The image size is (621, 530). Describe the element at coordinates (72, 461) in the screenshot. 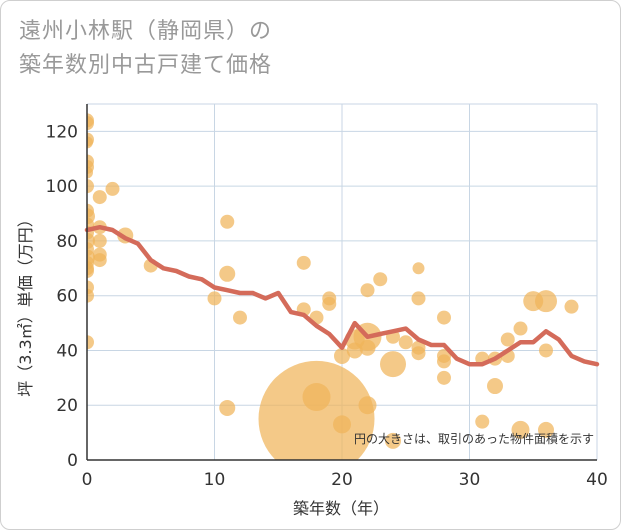

I see `y-tick-label: 0` at that location.